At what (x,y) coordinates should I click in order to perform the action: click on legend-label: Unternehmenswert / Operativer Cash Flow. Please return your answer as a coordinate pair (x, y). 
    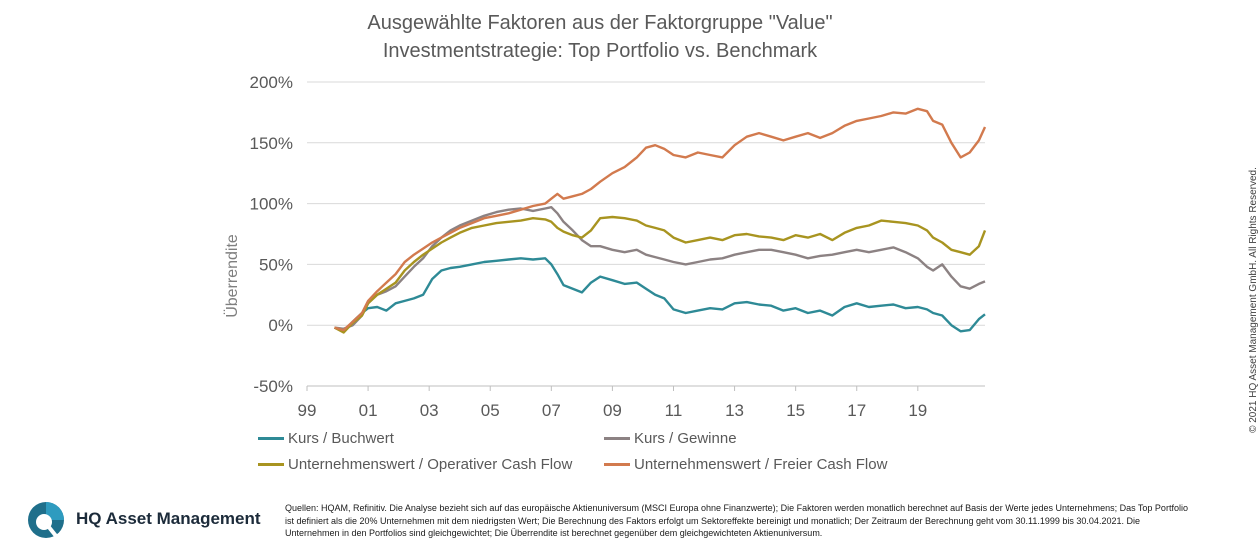
    Looking at the image, I should click on (430, 464).